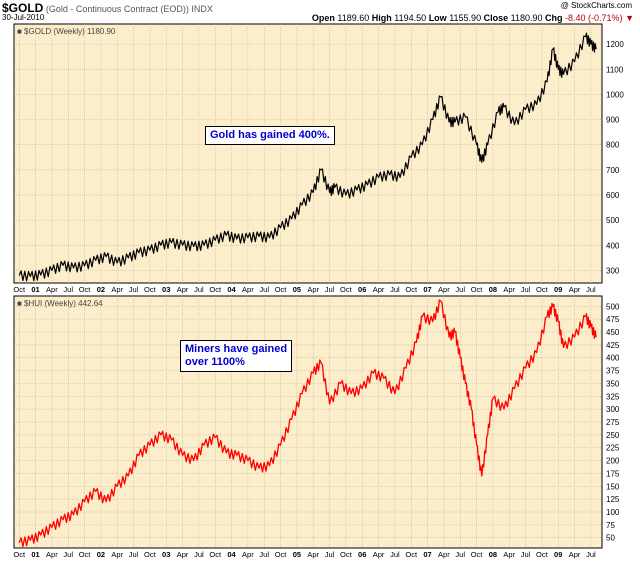 The image size is (640, 566). I want to click on hui-legend: ■ $HUI (Weekly) 442.64, so click(60, 303).